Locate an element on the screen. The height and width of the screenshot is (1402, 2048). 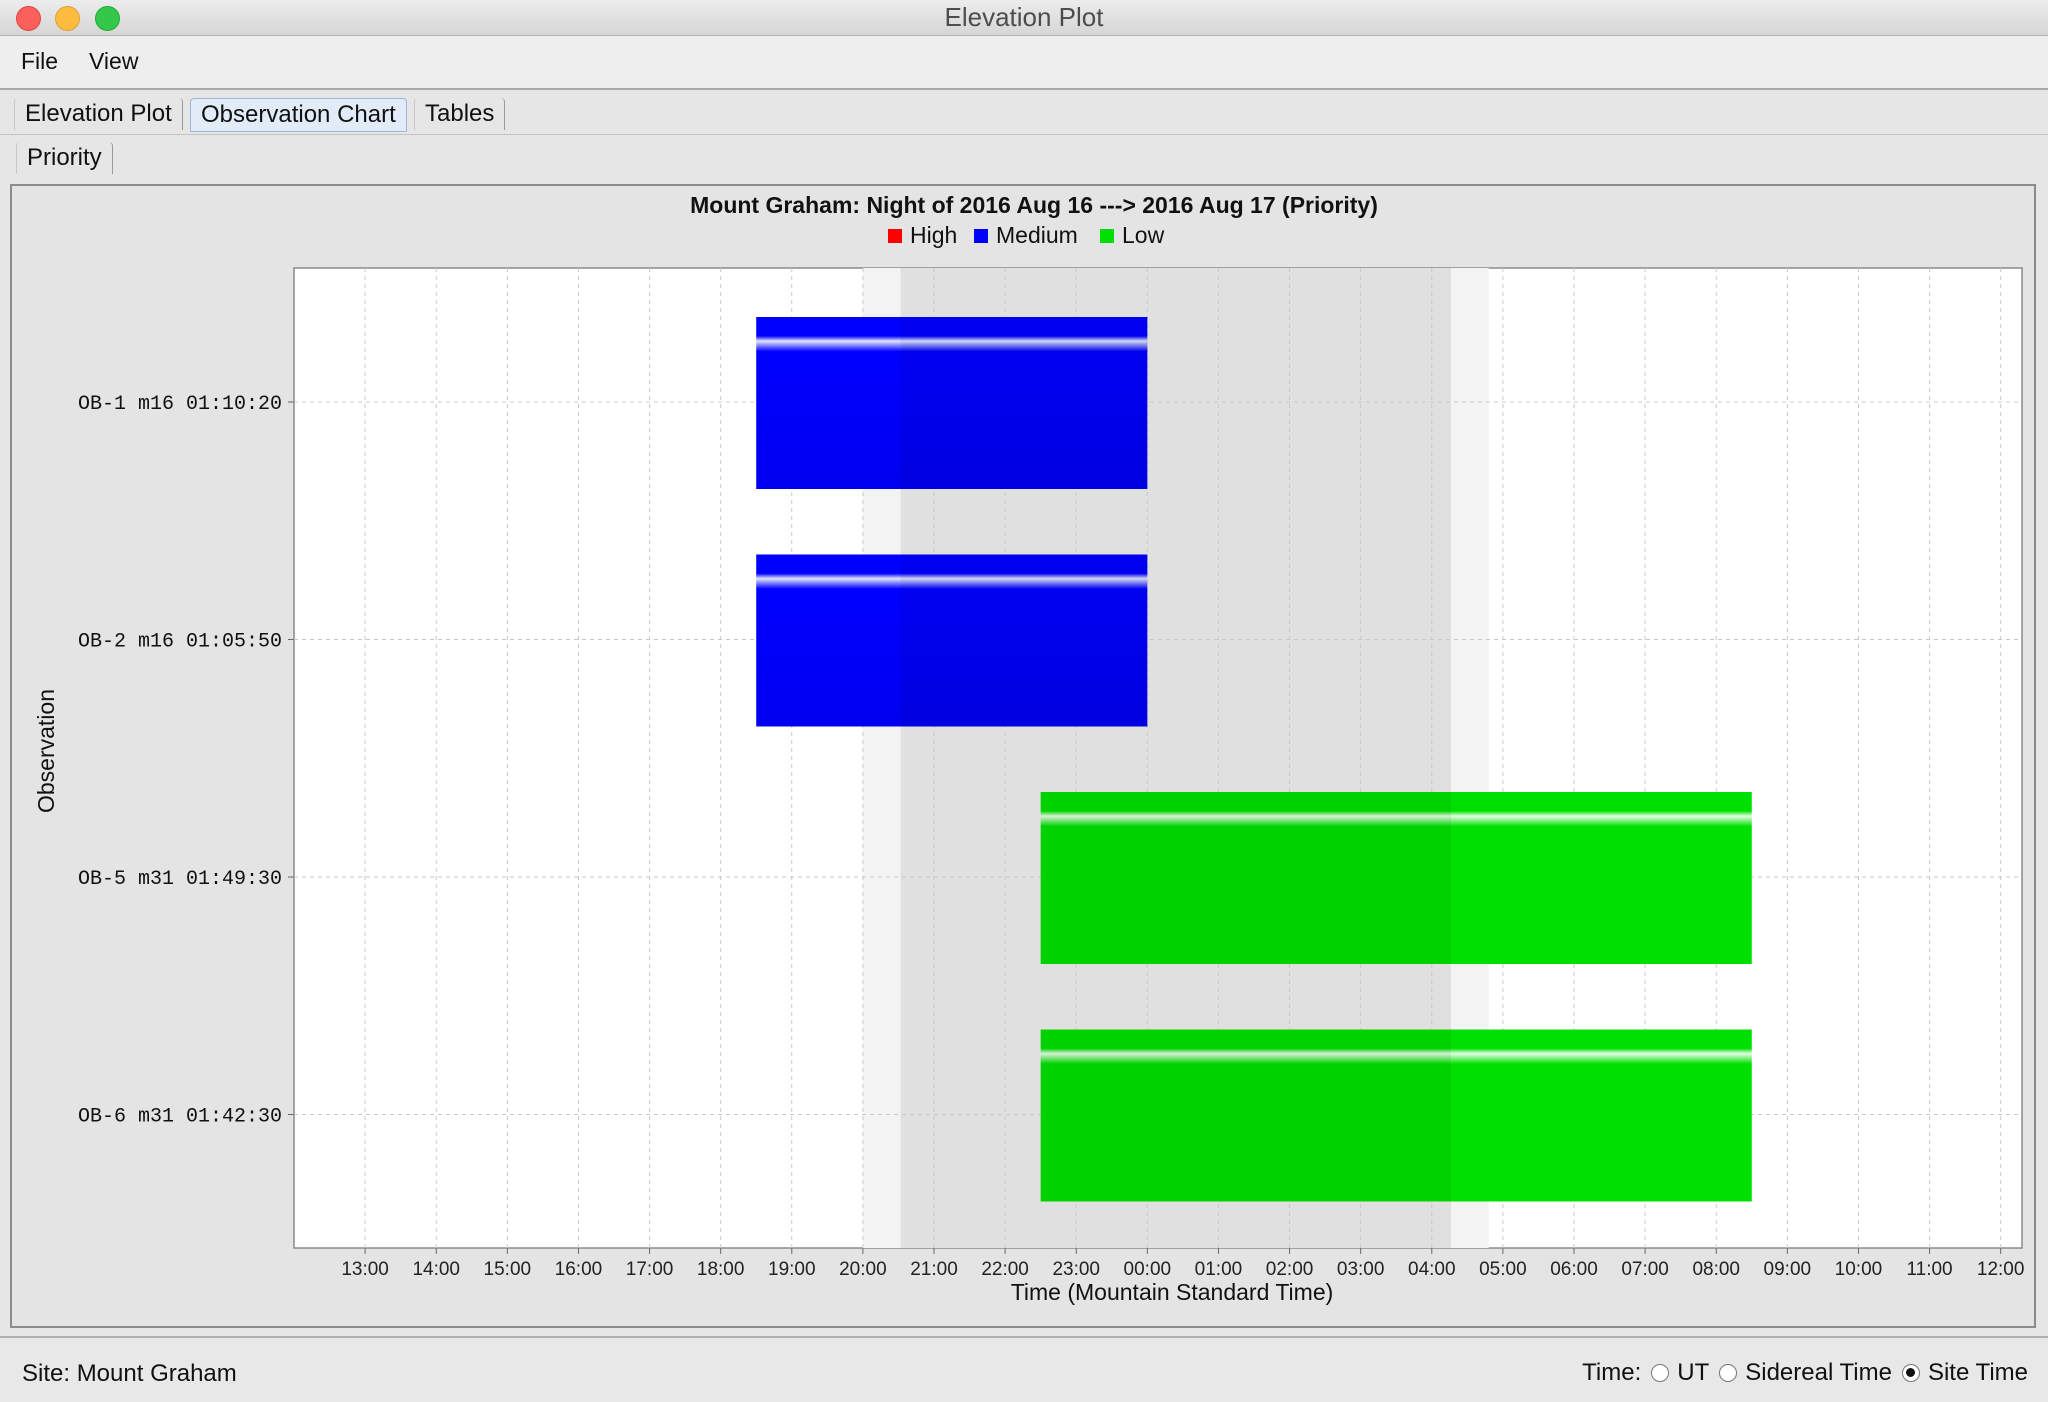
legend-swatch-medium is located at coordinates (981, 236).